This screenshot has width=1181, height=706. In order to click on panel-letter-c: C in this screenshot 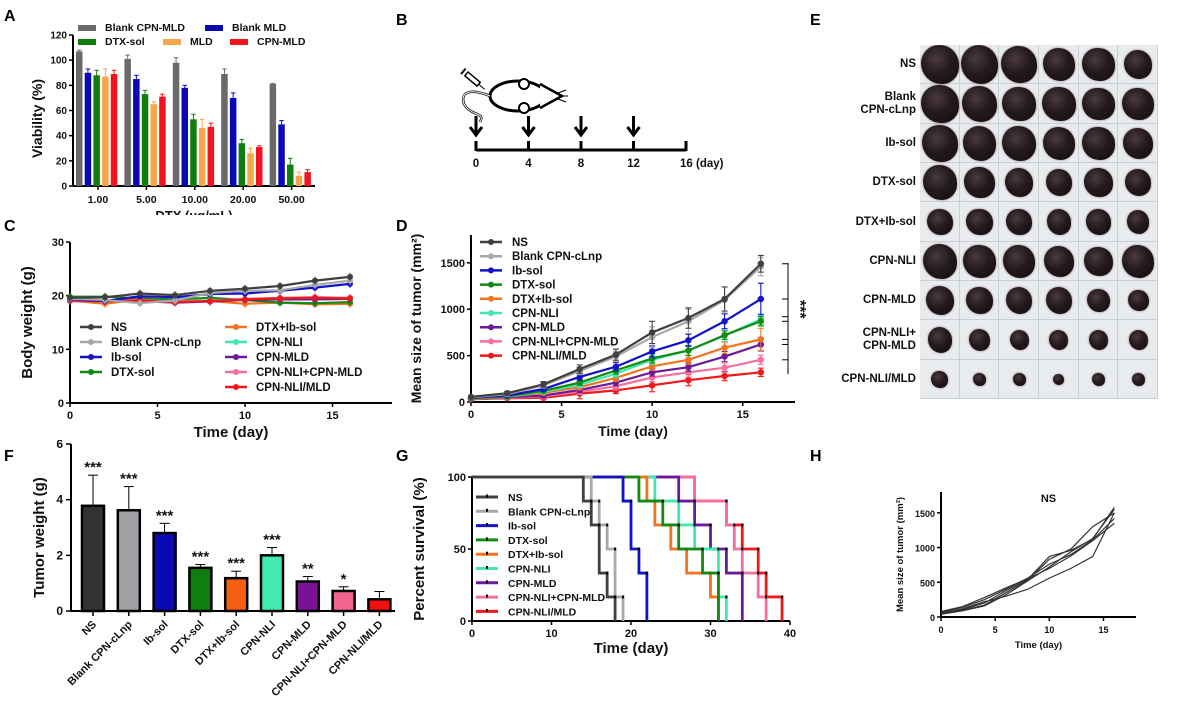, I will do `click(10, 226)`.